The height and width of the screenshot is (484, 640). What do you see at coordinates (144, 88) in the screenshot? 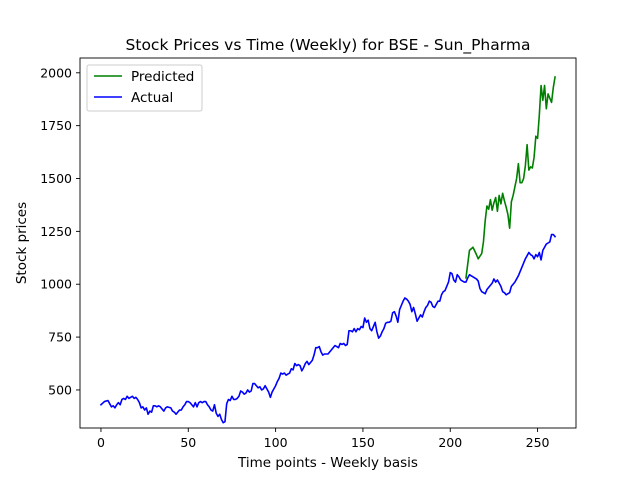
I see `legend: Predicted Actual` at bounding box center [144, 88].